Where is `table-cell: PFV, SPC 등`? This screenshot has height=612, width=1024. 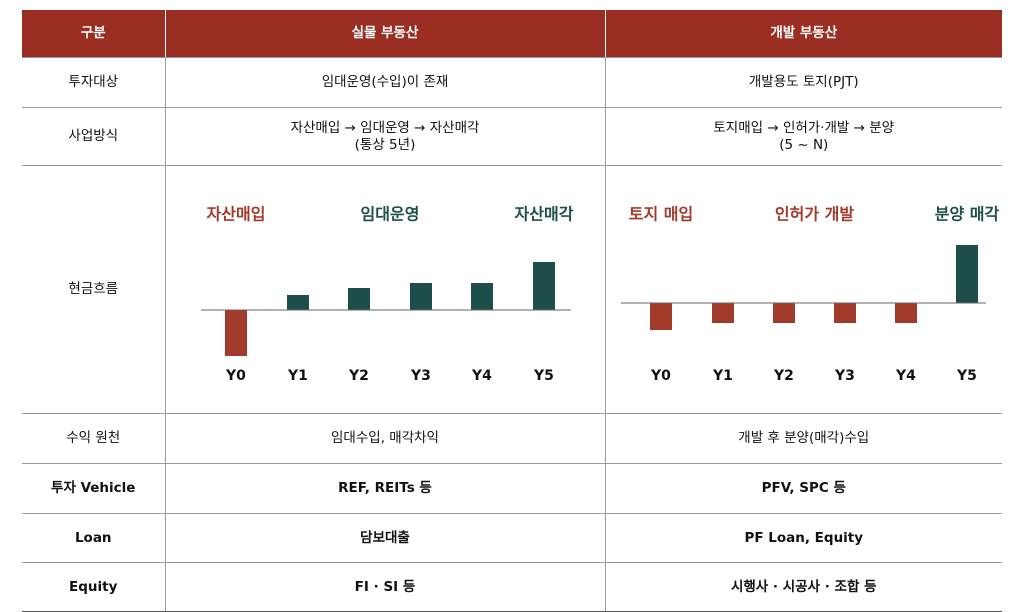
table-cell: PFV, SPC 등 is located at coordinates (803, 488).